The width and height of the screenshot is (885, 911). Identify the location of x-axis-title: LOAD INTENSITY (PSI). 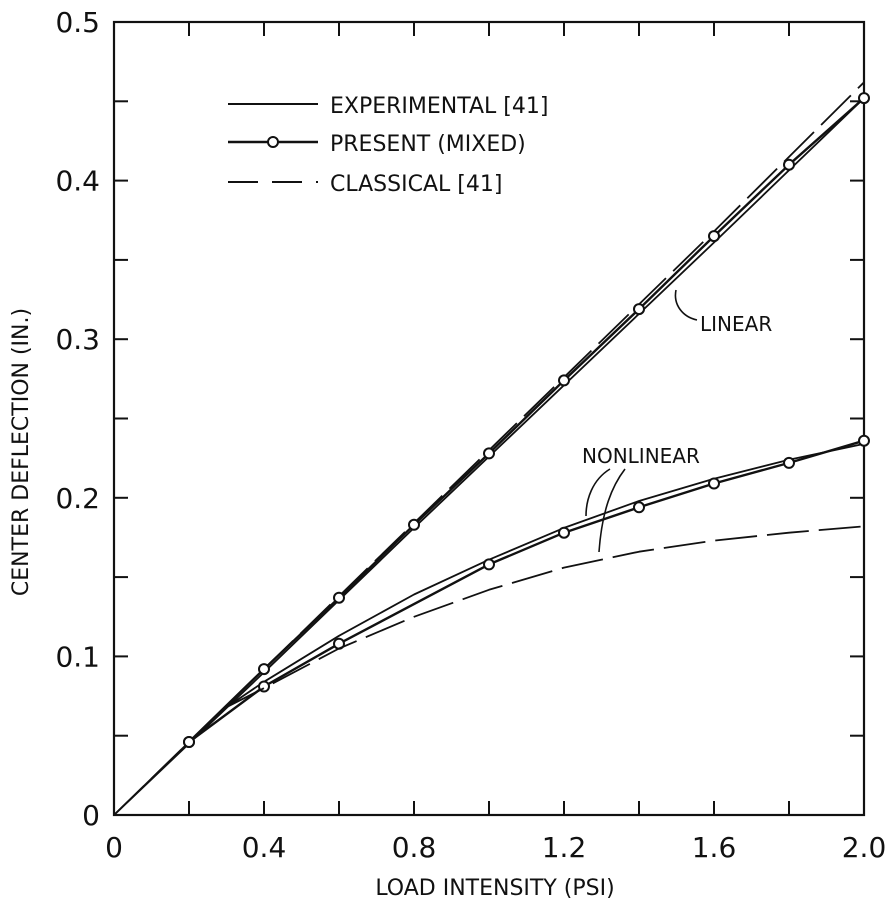
(494, 888).